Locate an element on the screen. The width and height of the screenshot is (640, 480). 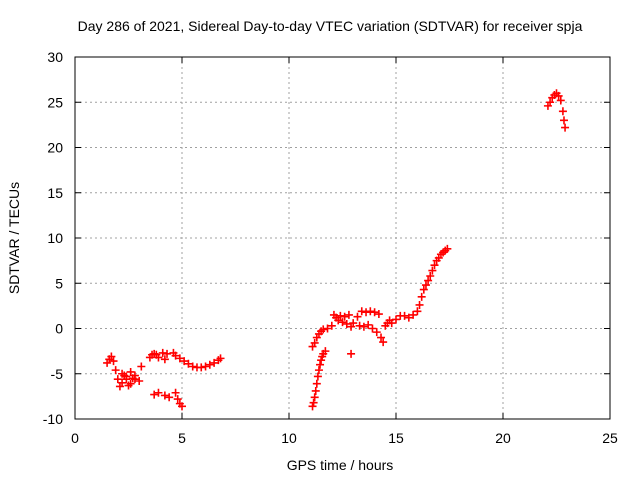
y-tick-label: 20 is located at coordinates (55, 148).